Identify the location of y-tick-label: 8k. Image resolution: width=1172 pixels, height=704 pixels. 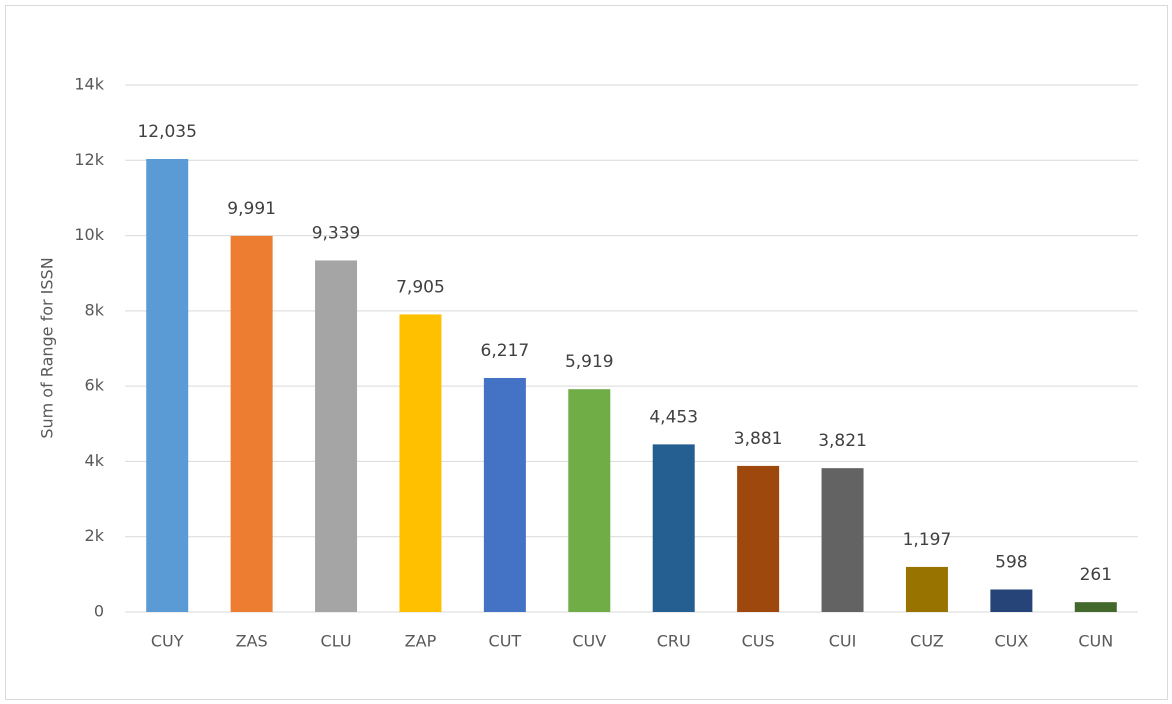
(95, 309).